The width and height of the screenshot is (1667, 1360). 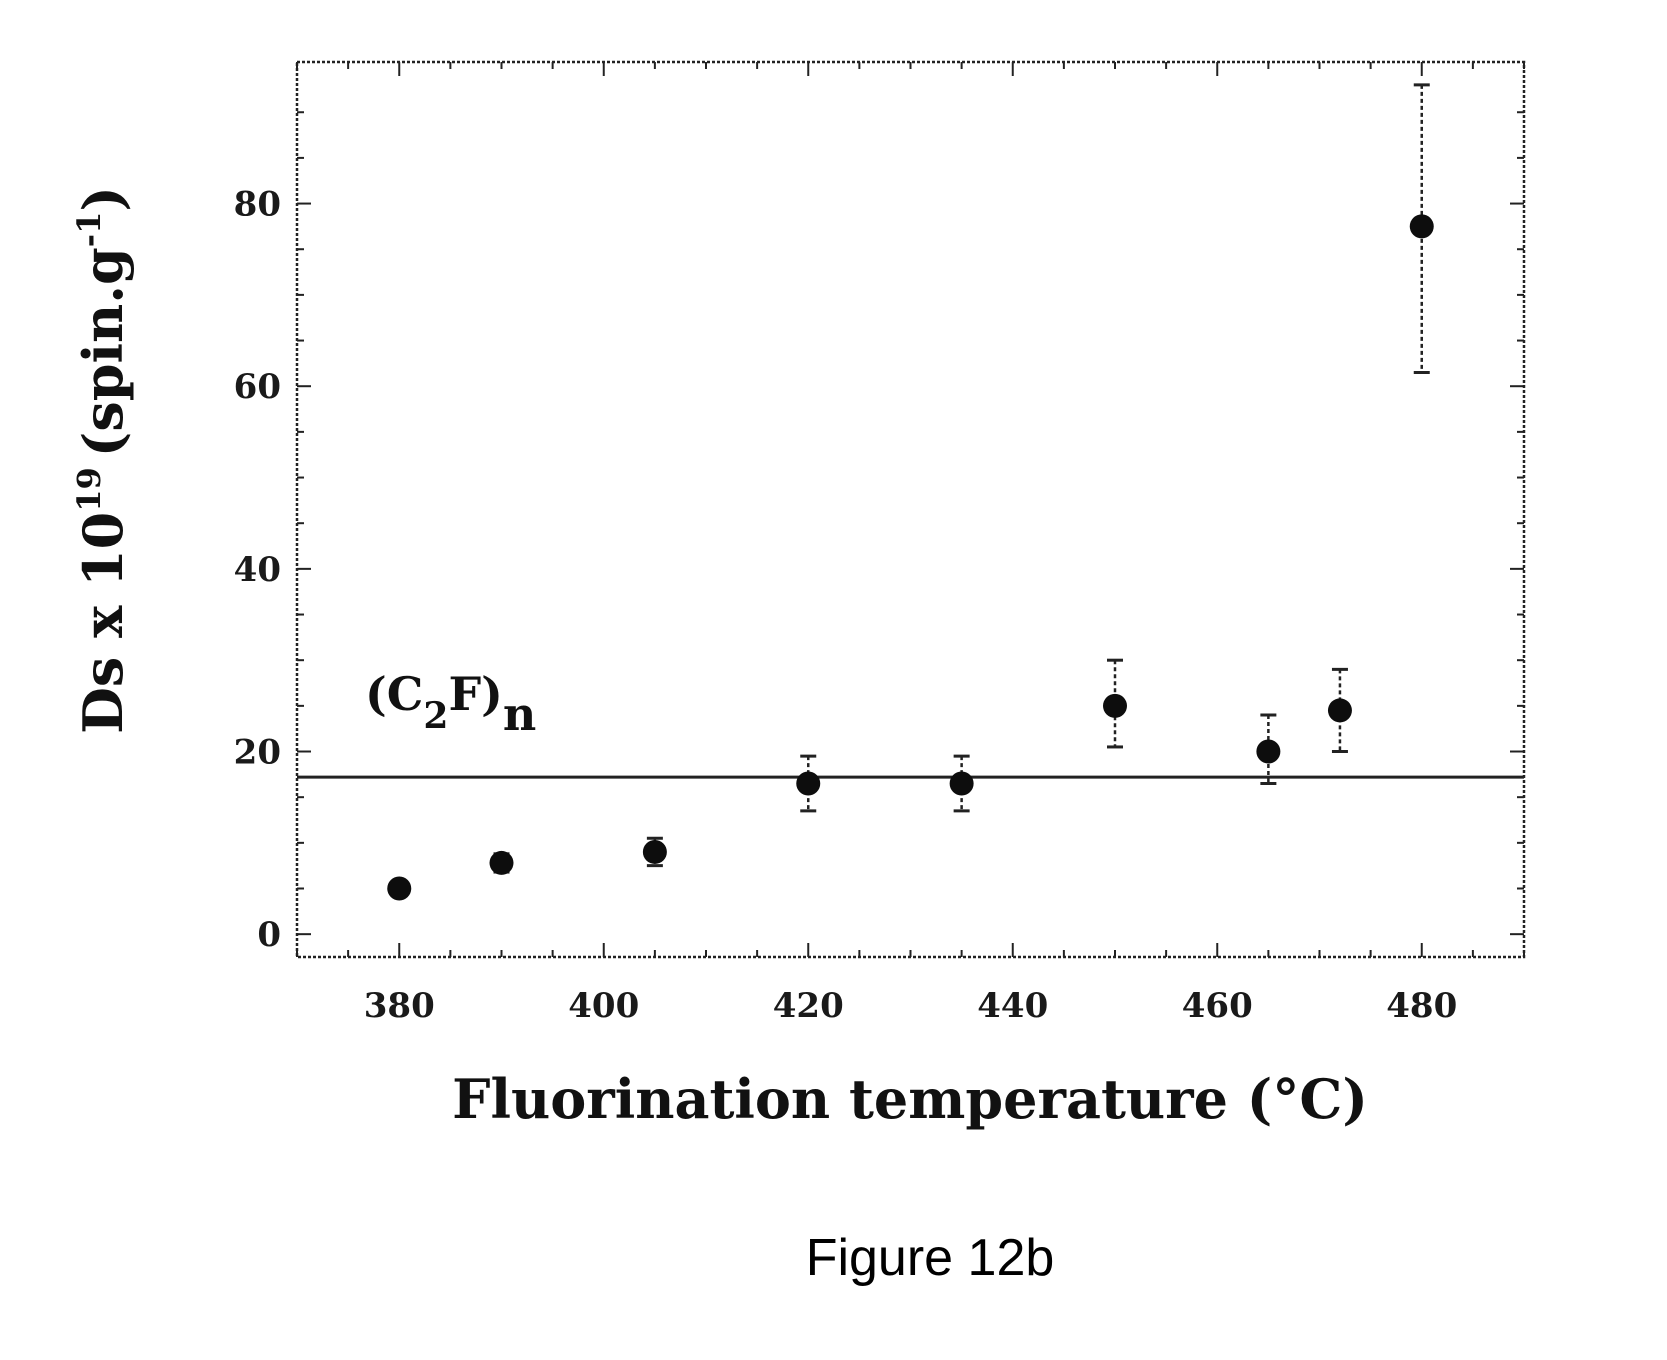 I want to click on y-tick-label: 60, so click(x=257, y=387).